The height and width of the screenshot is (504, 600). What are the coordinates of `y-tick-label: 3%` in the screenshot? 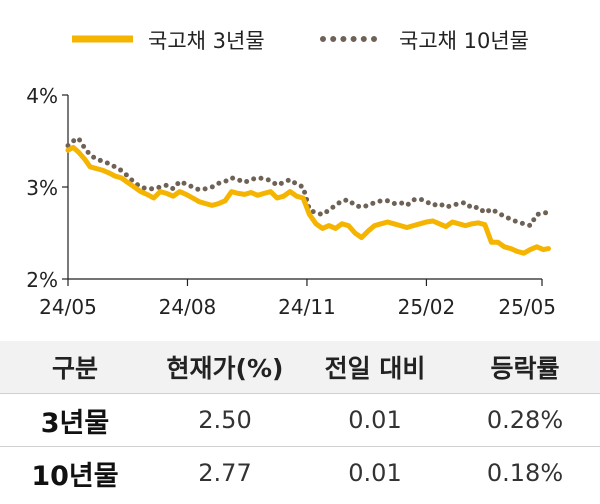 It's located at (42, 188).